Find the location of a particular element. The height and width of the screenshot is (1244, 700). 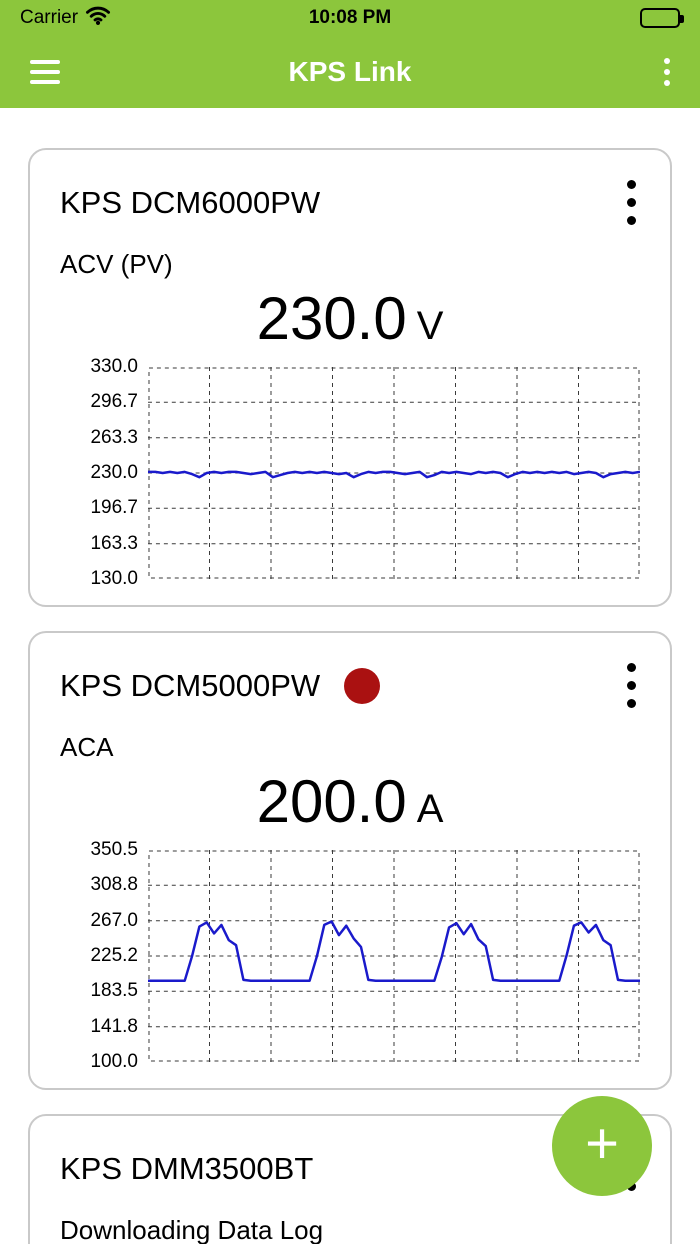

reading-value: 230.0 is located at coordinates (331, 318).